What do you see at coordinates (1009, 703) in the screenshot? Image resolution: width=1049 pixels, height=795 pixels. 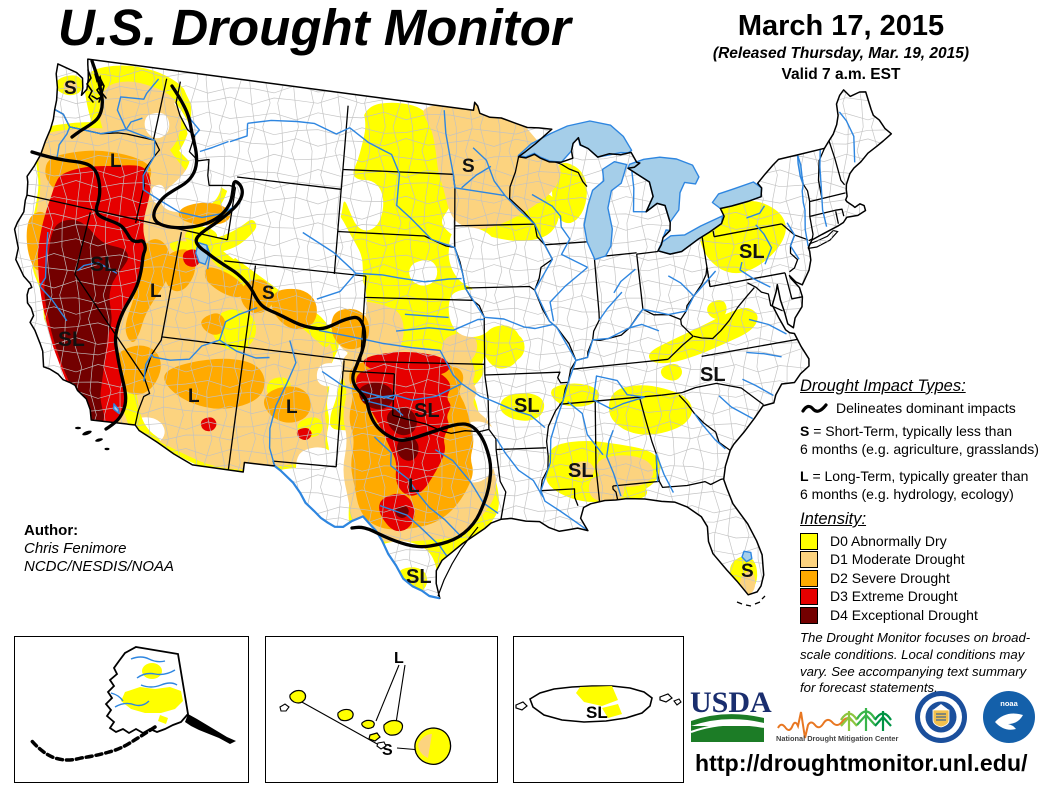 I see `svg-text: noaa` at bounding box center [1009, 703].